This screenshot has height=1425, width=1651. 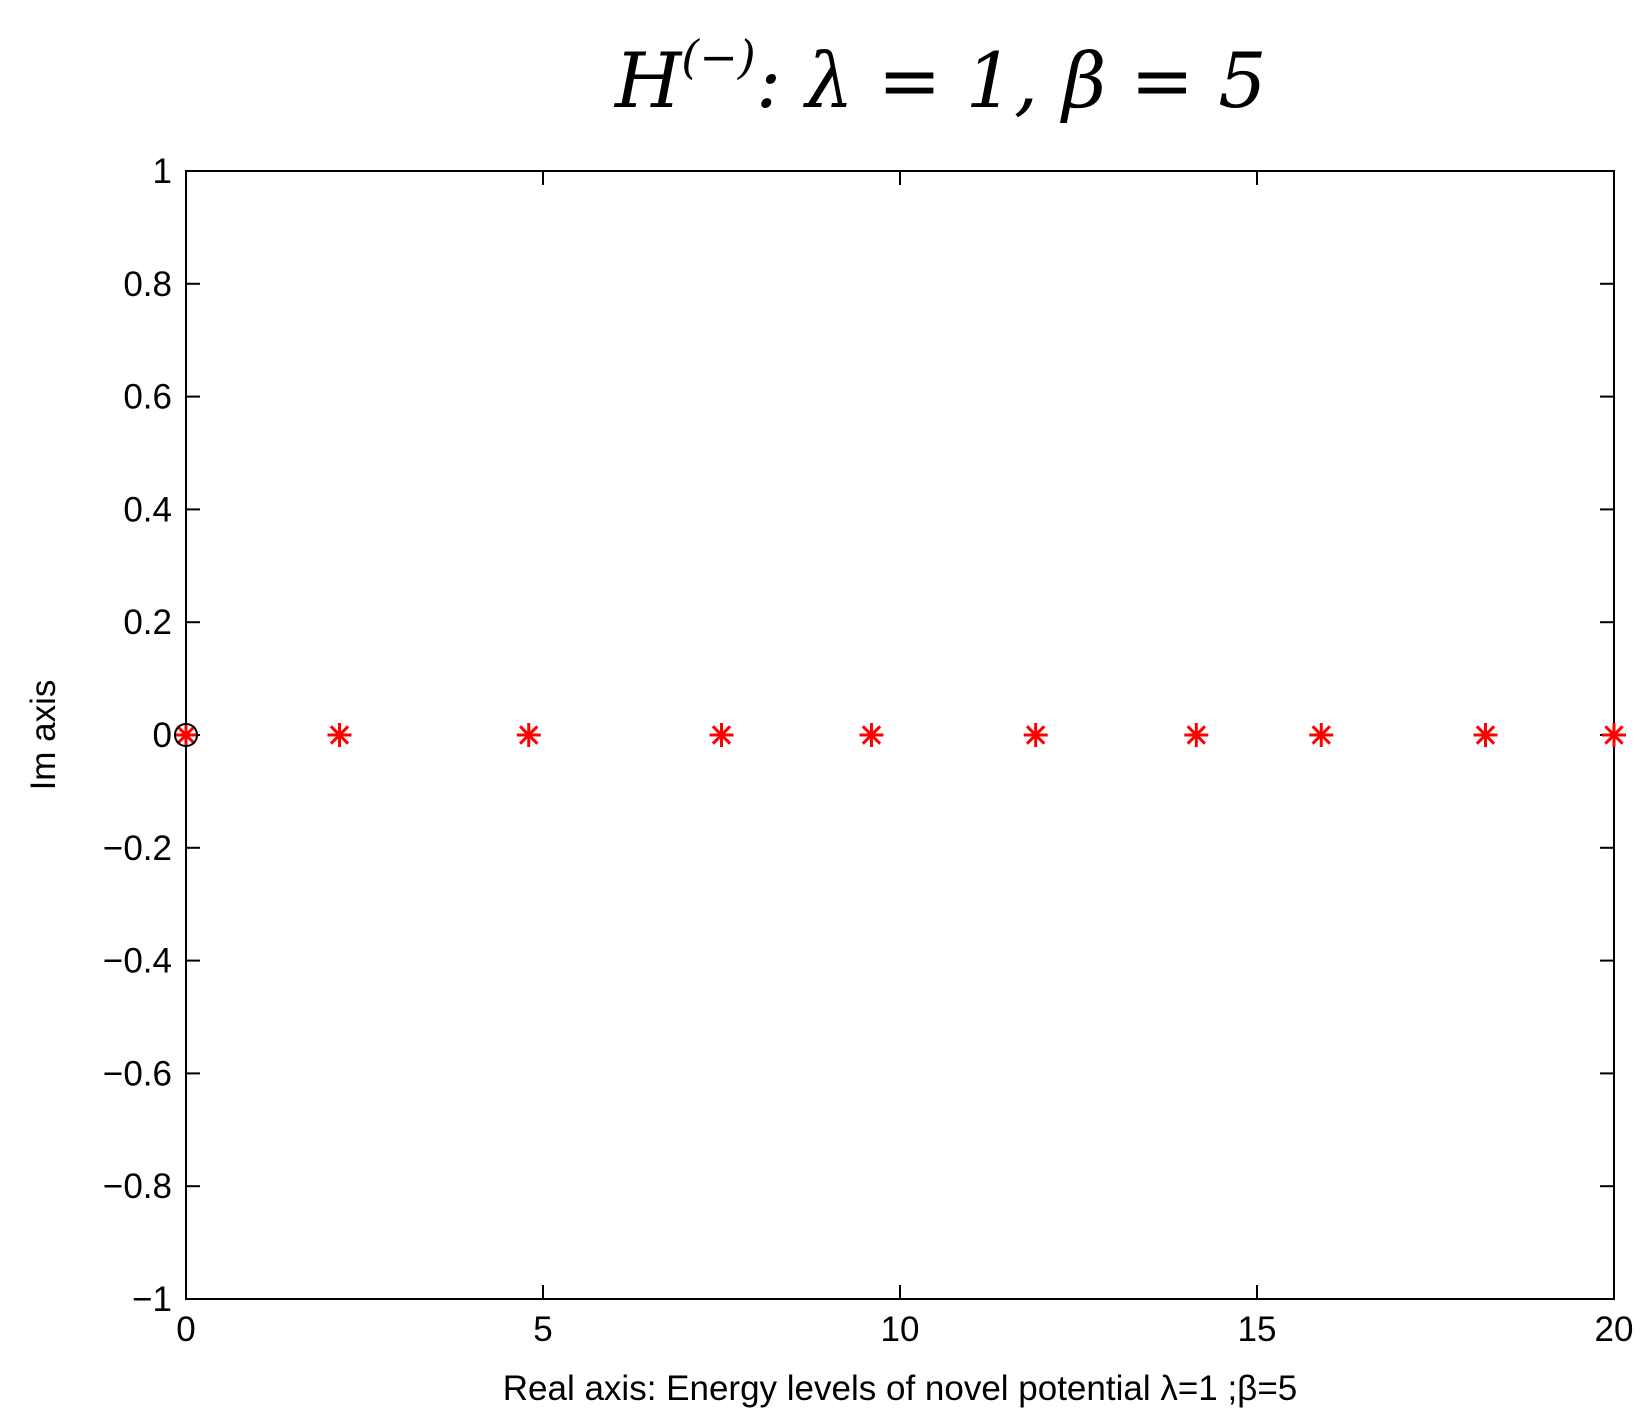 What do you see at coordinates (137, 961) in the screenshot?
I see `y-tick-label: −0.4` at bounding box center [137, 961].